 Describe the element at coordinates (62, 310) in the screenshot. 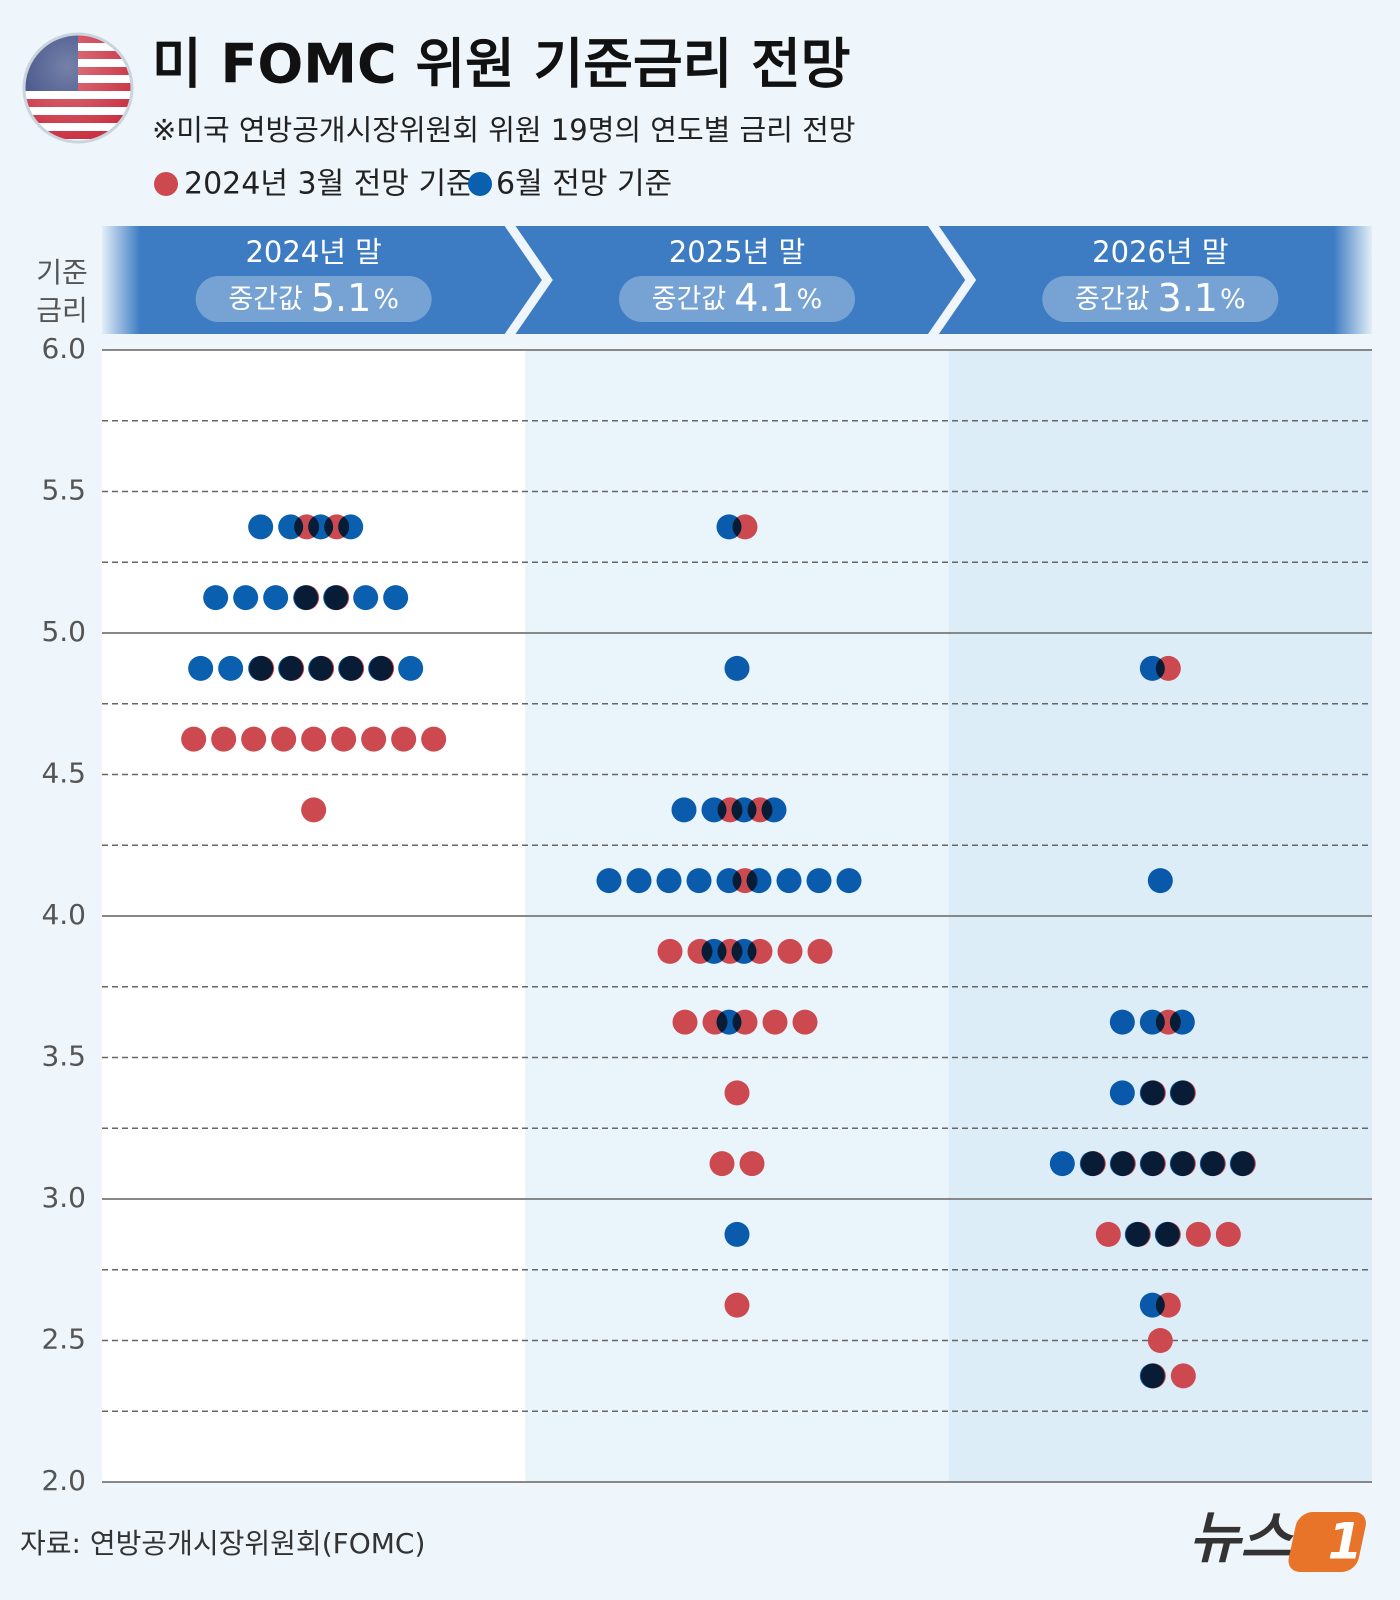

I see `y-axis-title: 금리` at that location.